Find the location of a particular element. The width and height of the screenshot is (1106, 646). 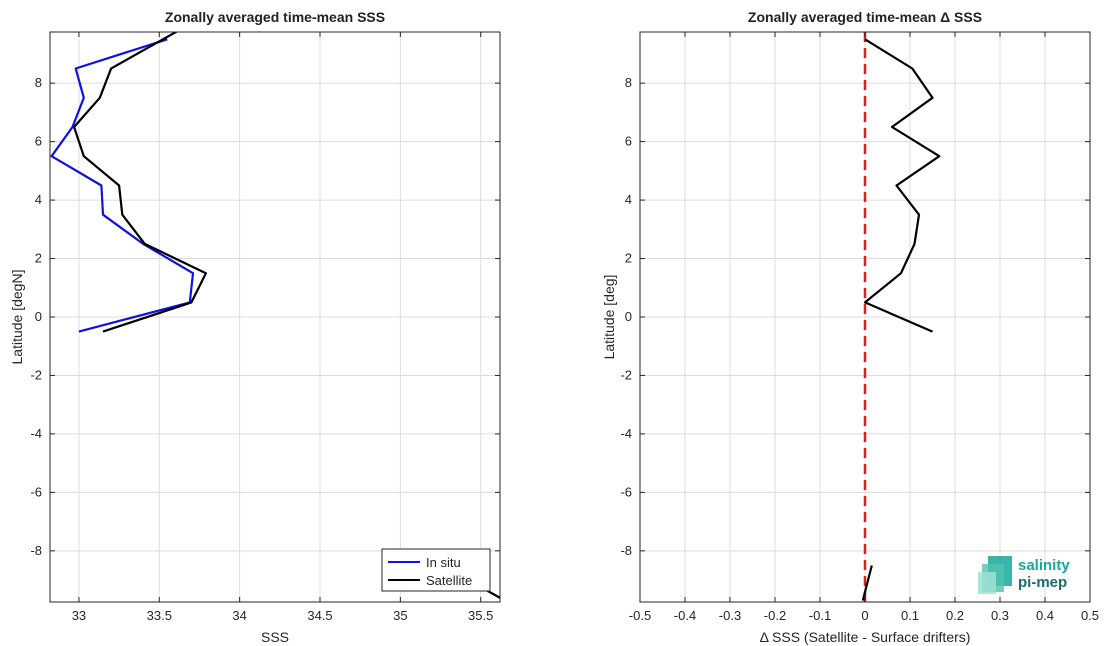

series-line-in-situ is located at coordinates (122, 185).